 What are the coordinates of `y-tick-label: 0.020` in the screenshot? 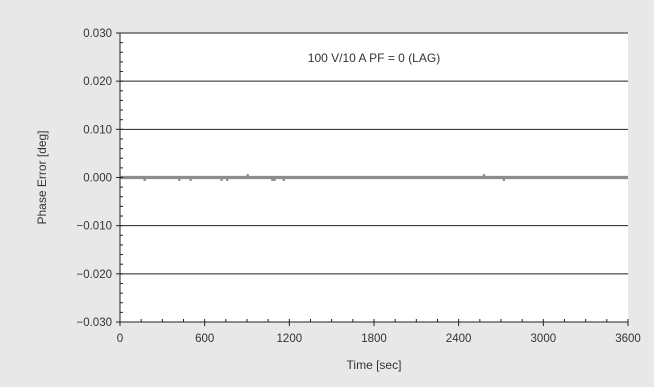 It's located at (97, 82).